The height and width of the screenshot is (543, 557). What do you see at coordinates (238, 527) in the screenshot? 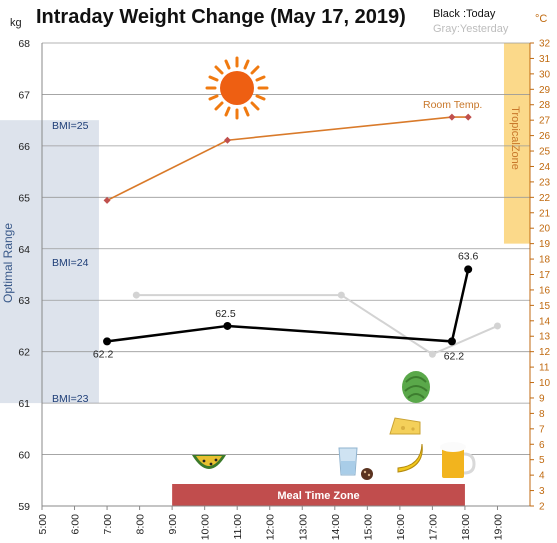
I see `x-tick-label: 11:00` at bounding box center [238, 527].